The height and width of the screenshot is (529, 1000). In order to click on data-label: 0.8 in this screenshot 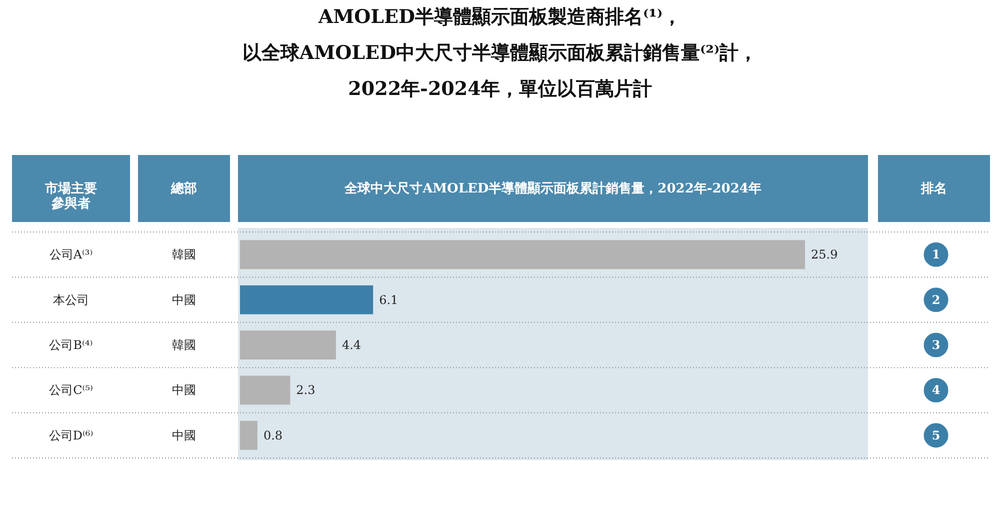, I will do `click(273, 435)`.